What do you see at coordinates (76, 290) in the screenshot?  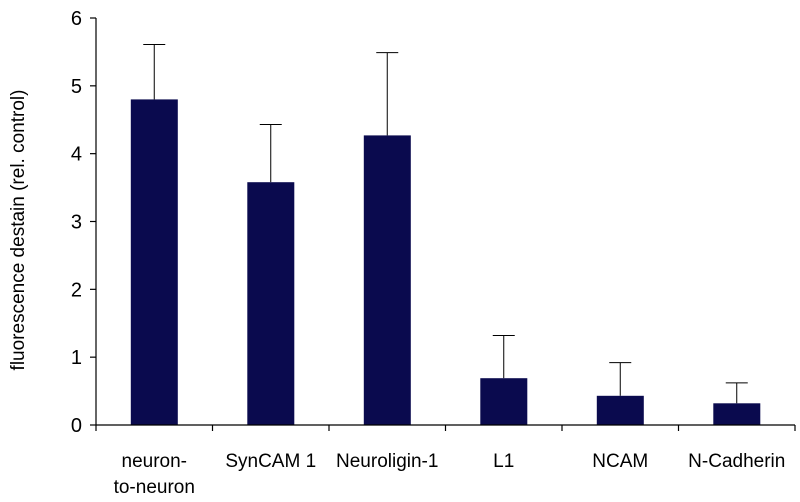 I see `y-tick-label-2: 2` at bounding box center [76, 290].